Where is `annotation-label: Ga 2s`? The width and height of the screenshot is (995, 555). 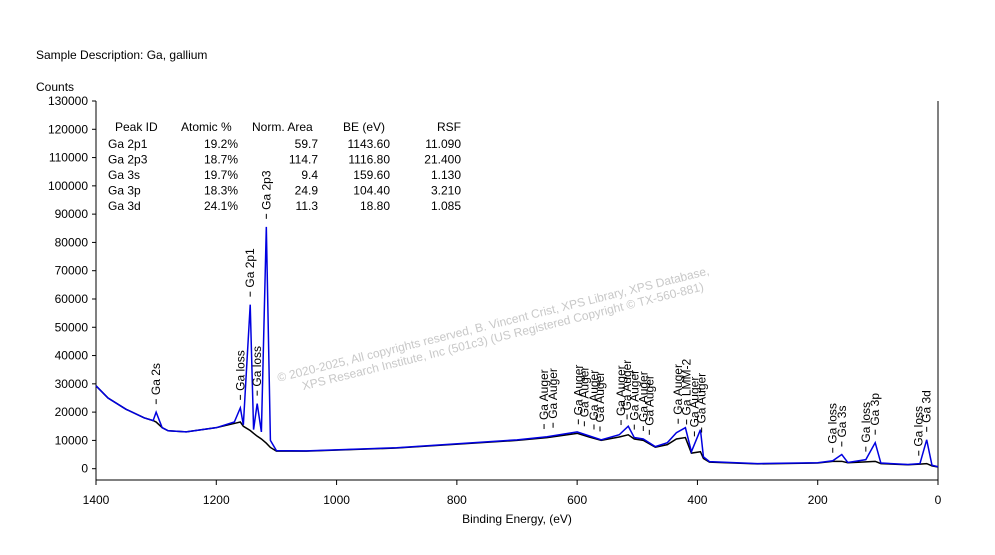 annotation-label: Ga 2s is located at coordinates (156, 379).